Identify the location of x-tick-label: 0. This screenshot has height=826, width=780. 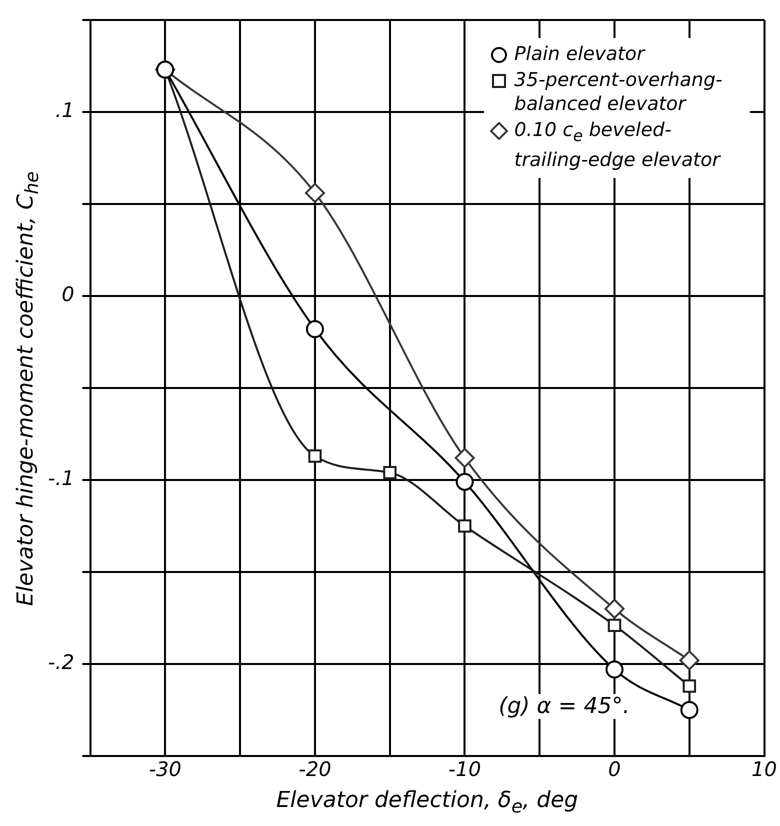
(614, 769).